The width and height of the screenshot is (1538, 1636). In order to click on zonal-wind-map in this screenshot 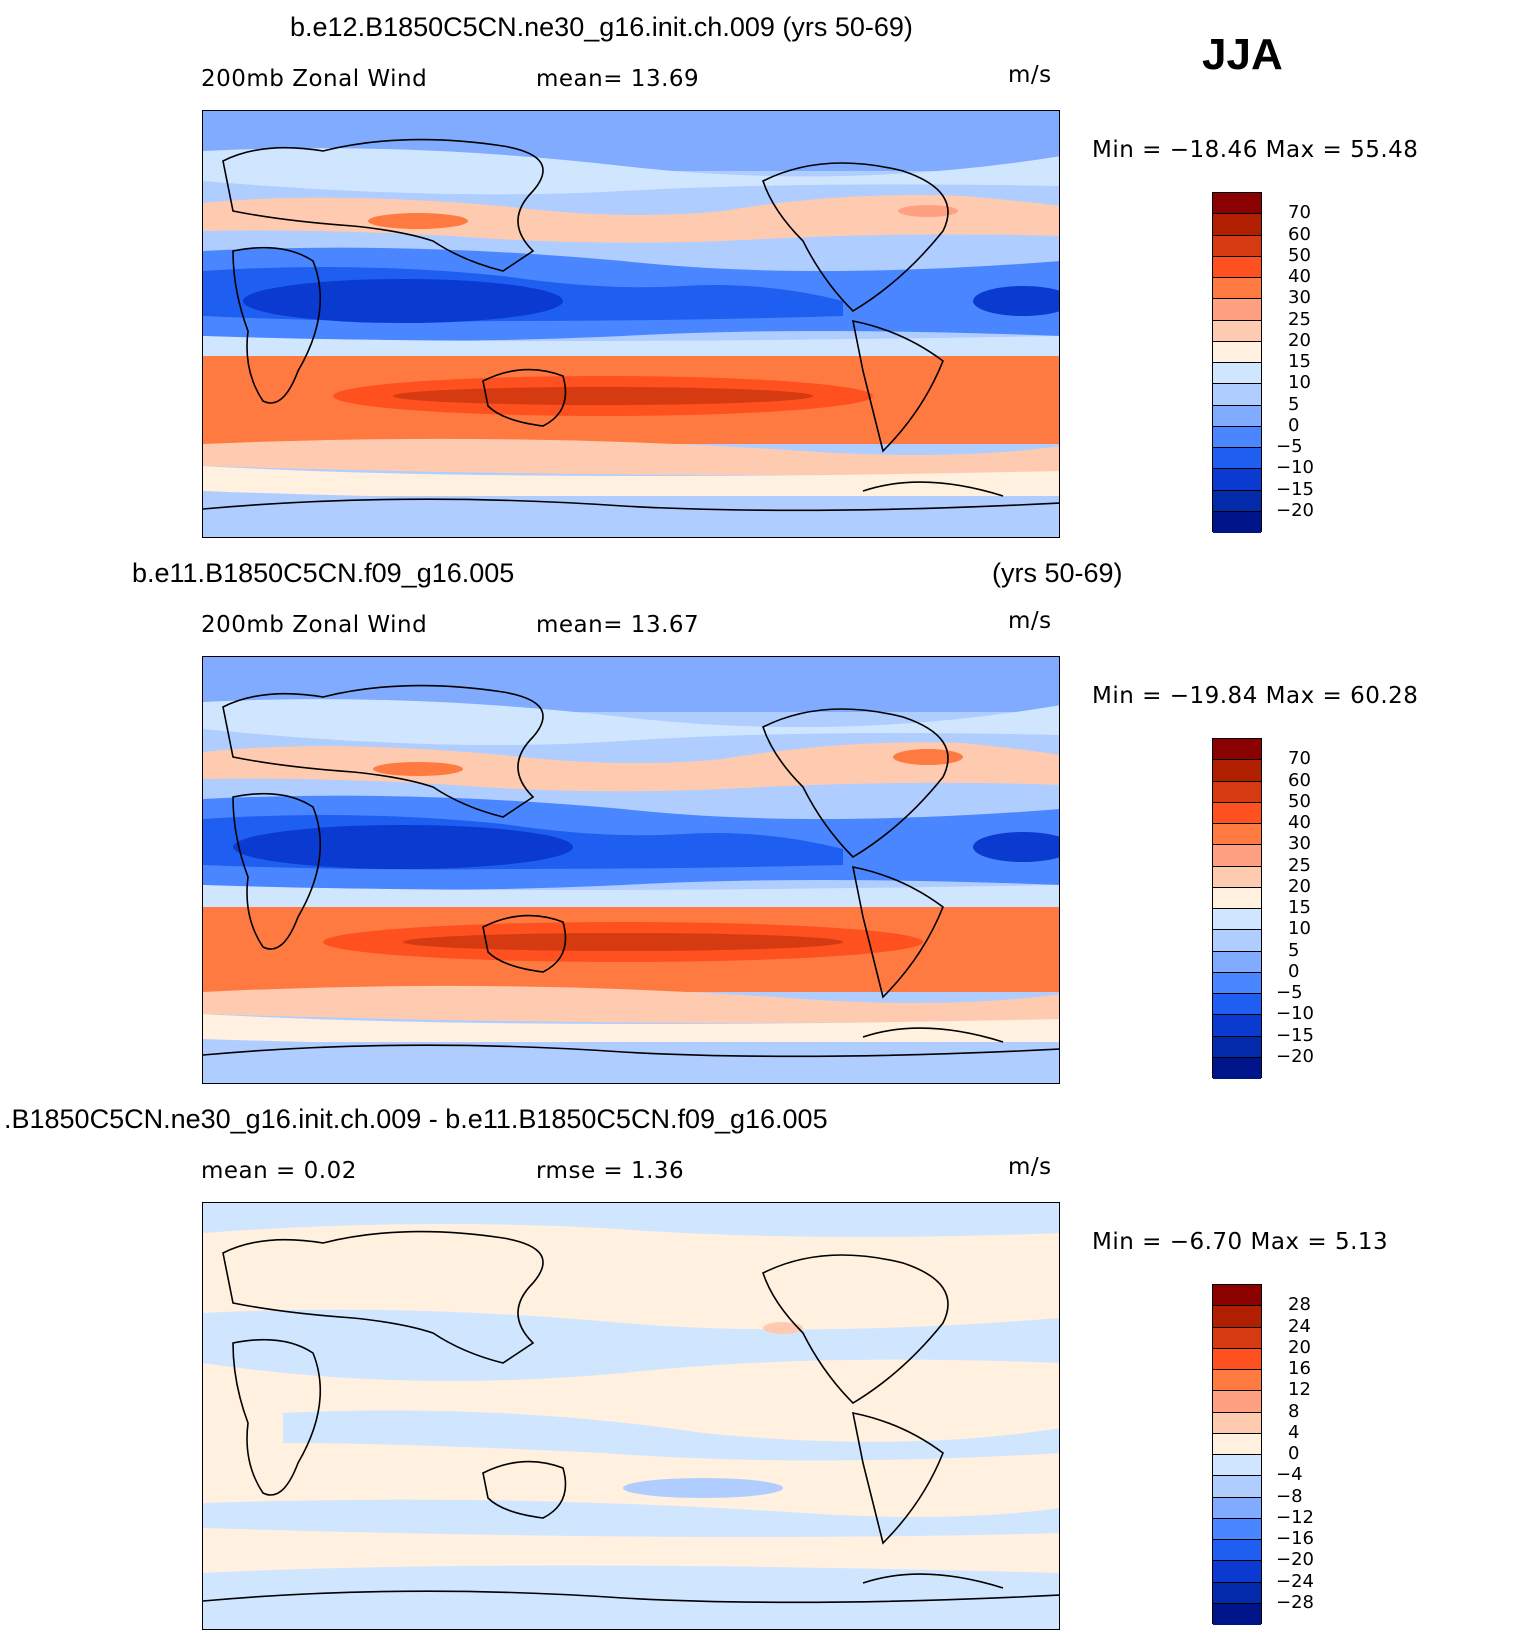, I will do `click(631, 870)`.